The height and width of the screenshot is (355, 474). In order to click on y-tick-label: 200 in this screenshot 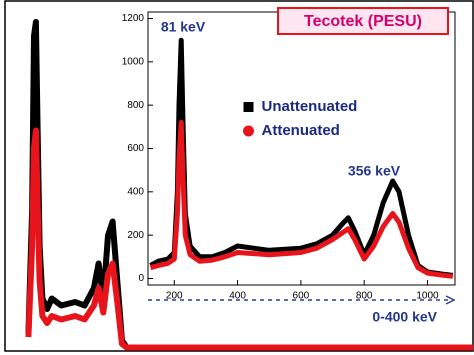, I will do `click(135, 235)`.